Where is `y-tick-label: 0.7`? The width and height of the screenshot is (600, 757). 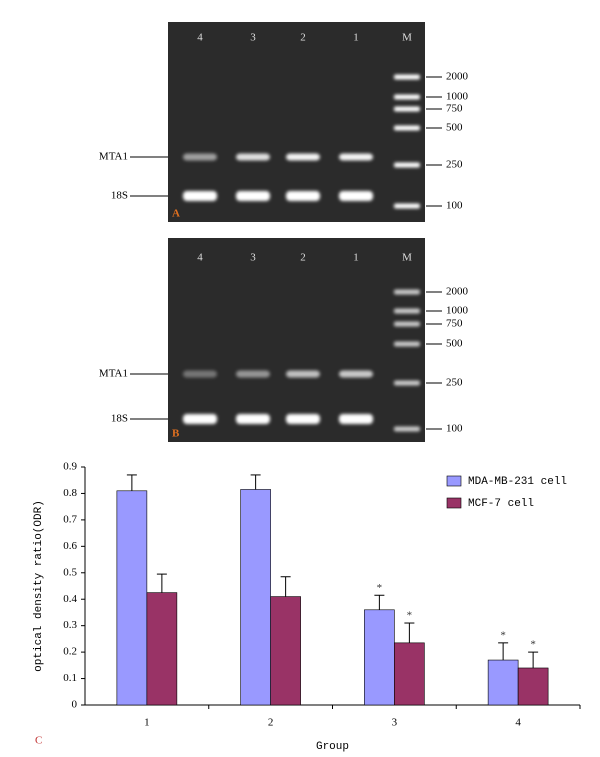
y-tick-label: 0.7 is located at coordinates (70, 519).